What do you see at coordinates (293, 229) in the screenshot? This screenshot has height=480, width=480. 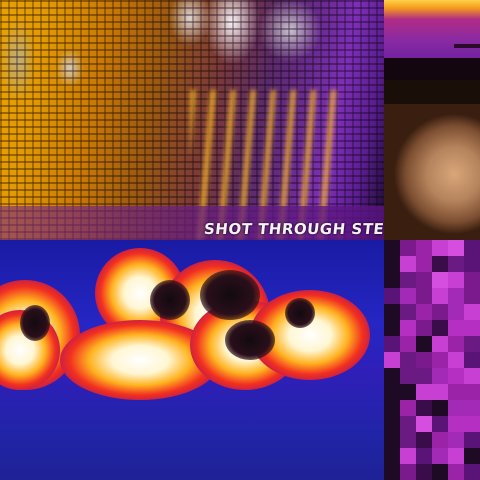 I see `overlay-caption: SHOT THROUGH STE` at bounding box center [293, 229].